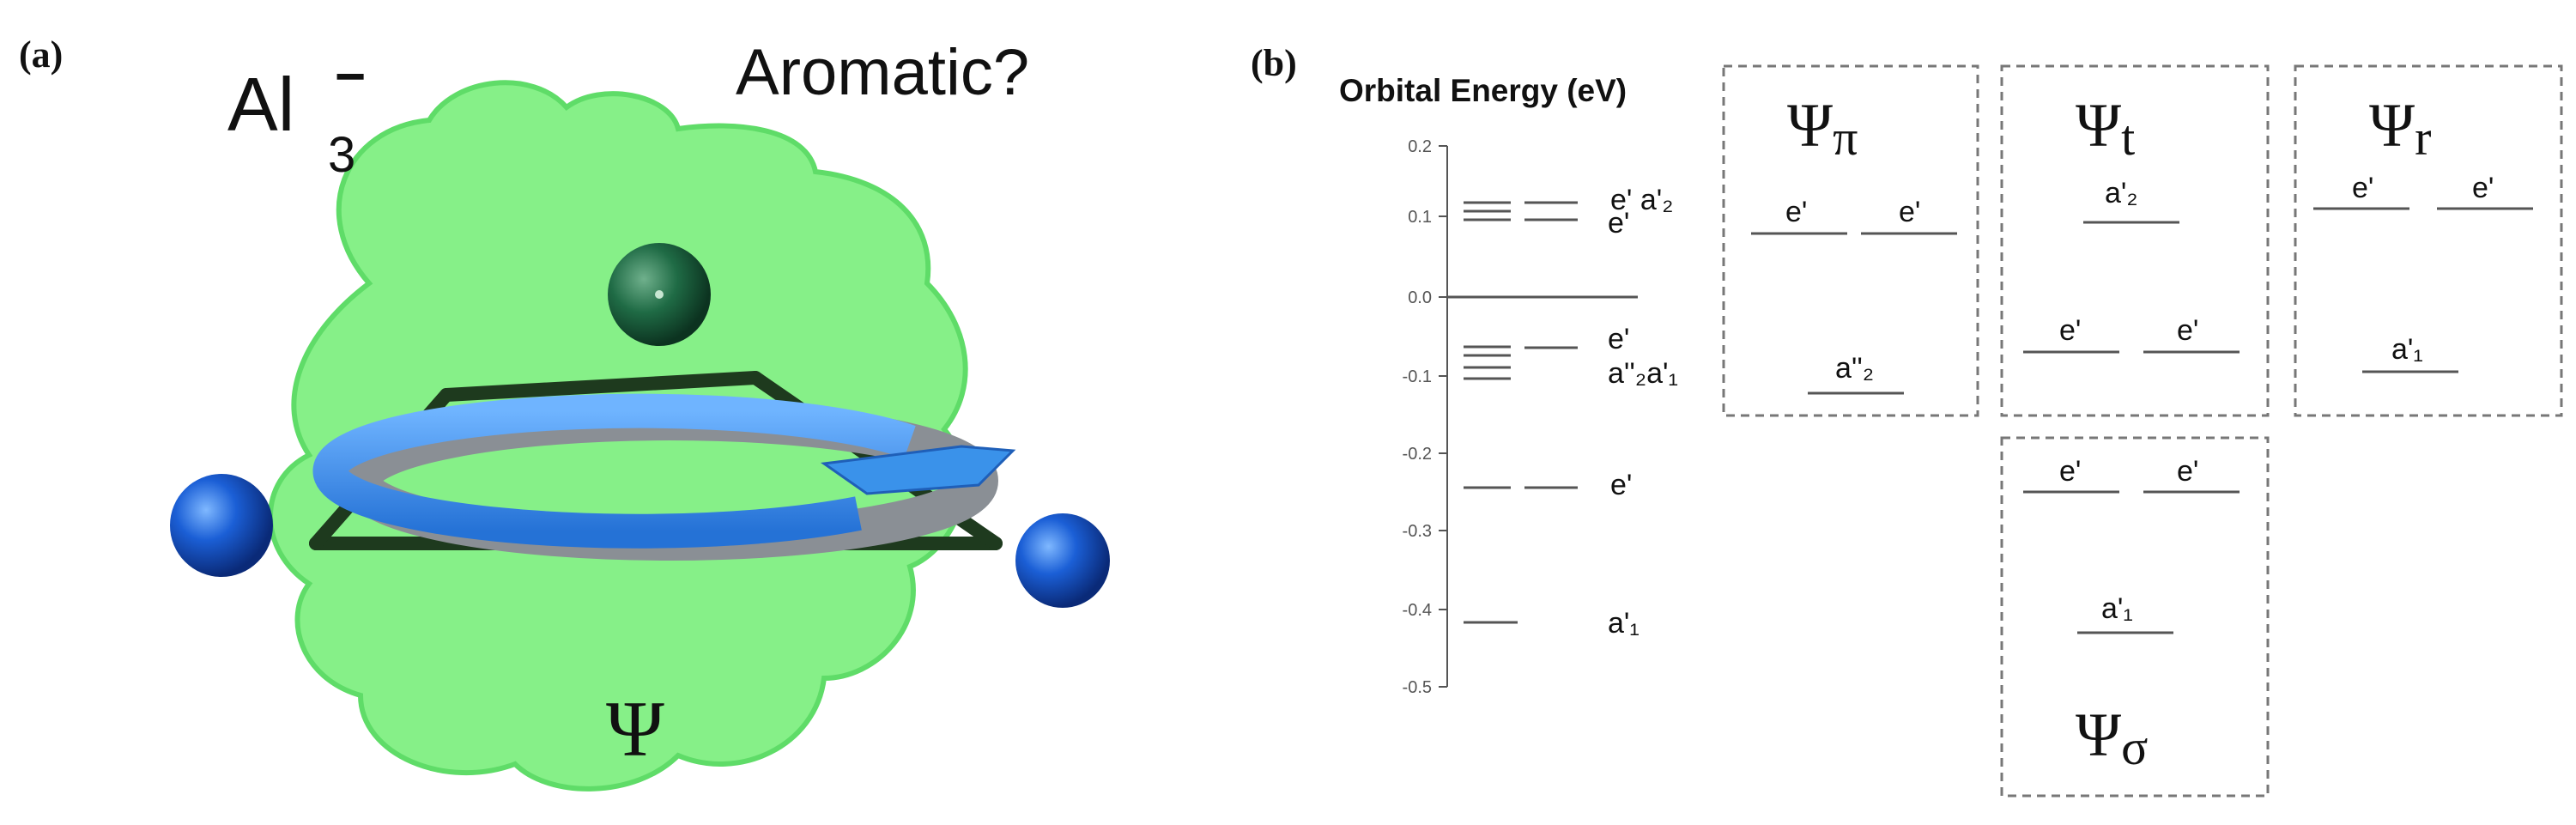  What do you see at coordinates (2112, 738) in the screenshot?
I see `svg-text: Ψσ` at bounding box center [2112, 738].